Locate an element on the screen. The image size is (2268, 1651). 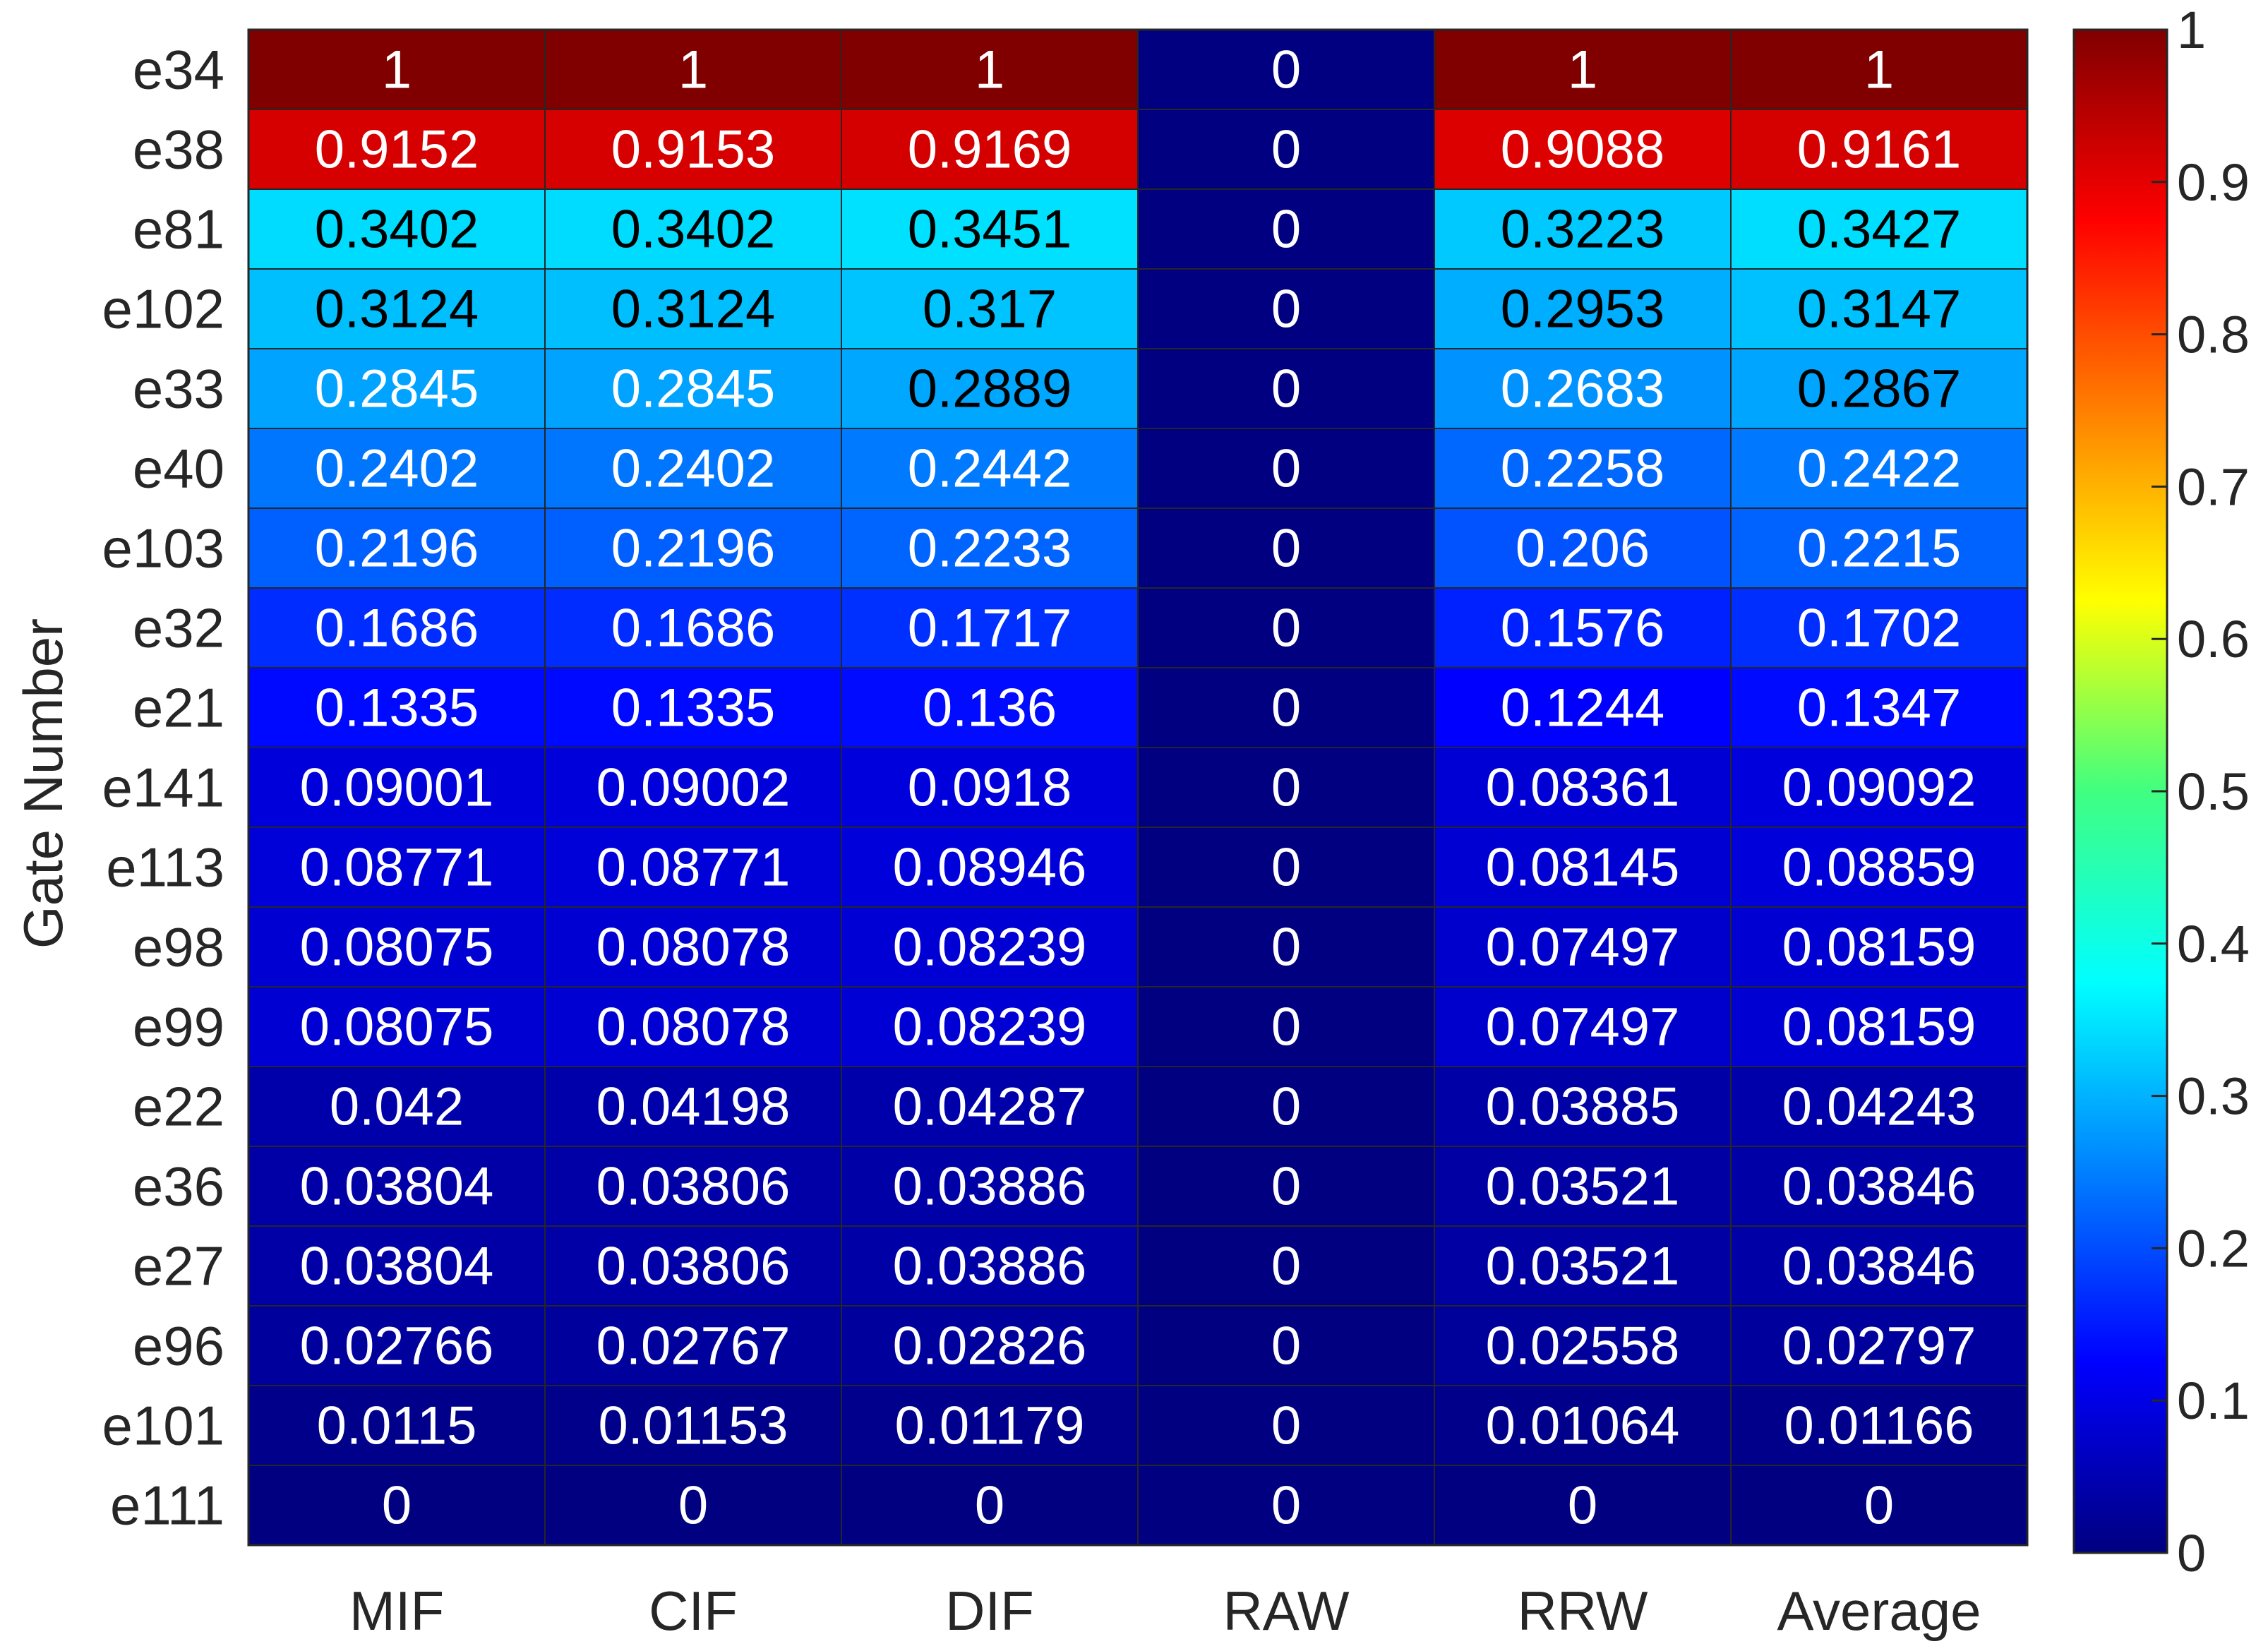
cell-value-label: 0.08075 is located at coordinates (397, 948).